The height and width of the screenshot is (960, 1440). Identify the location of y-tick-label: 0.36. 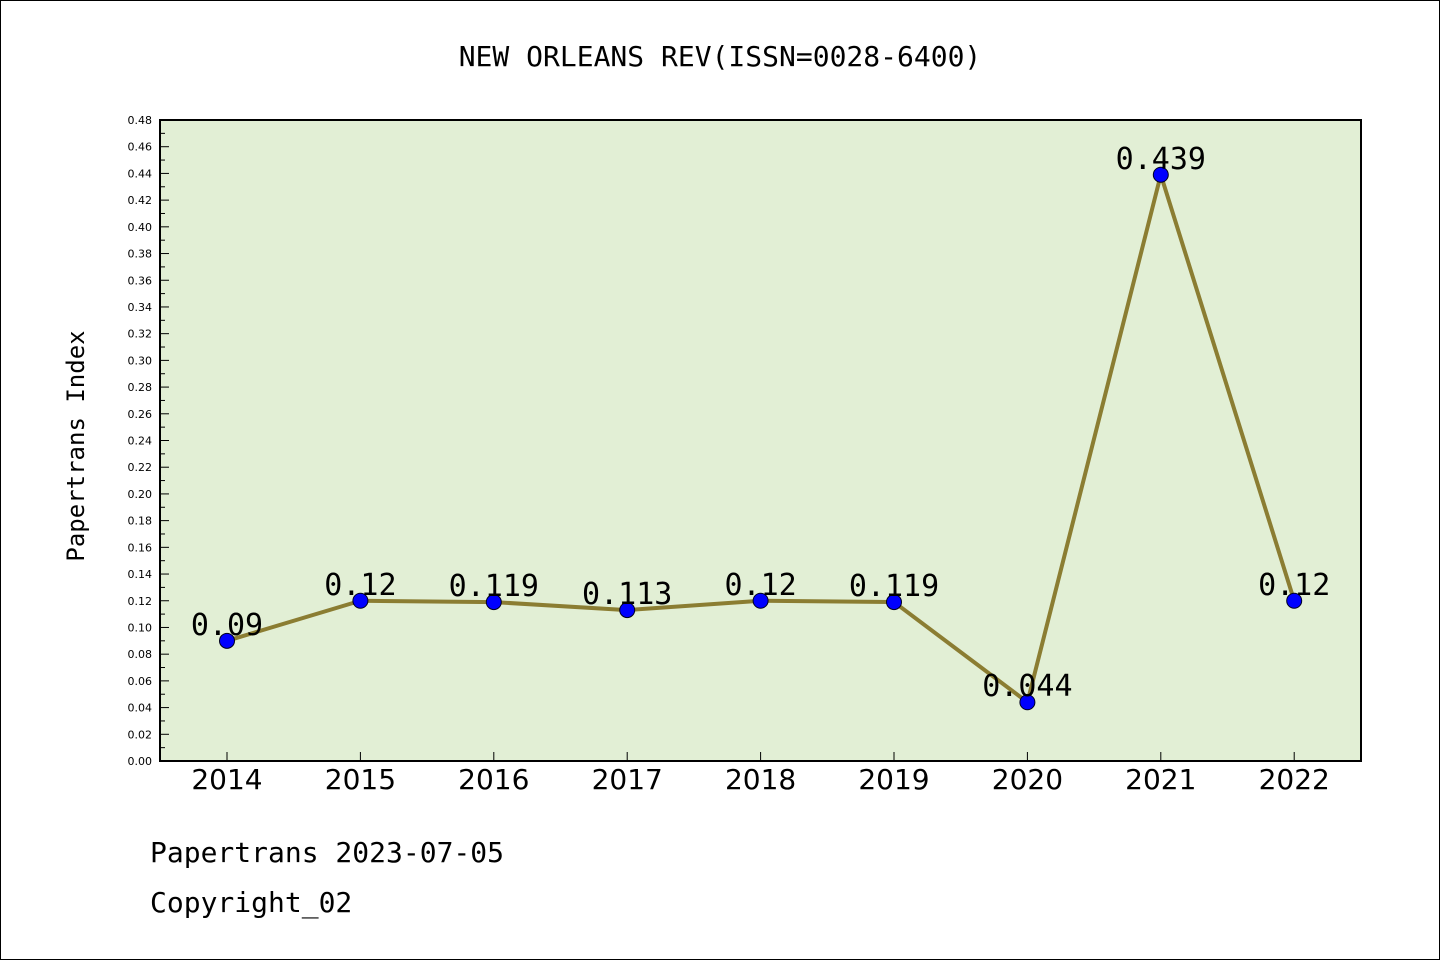
(140, 280).